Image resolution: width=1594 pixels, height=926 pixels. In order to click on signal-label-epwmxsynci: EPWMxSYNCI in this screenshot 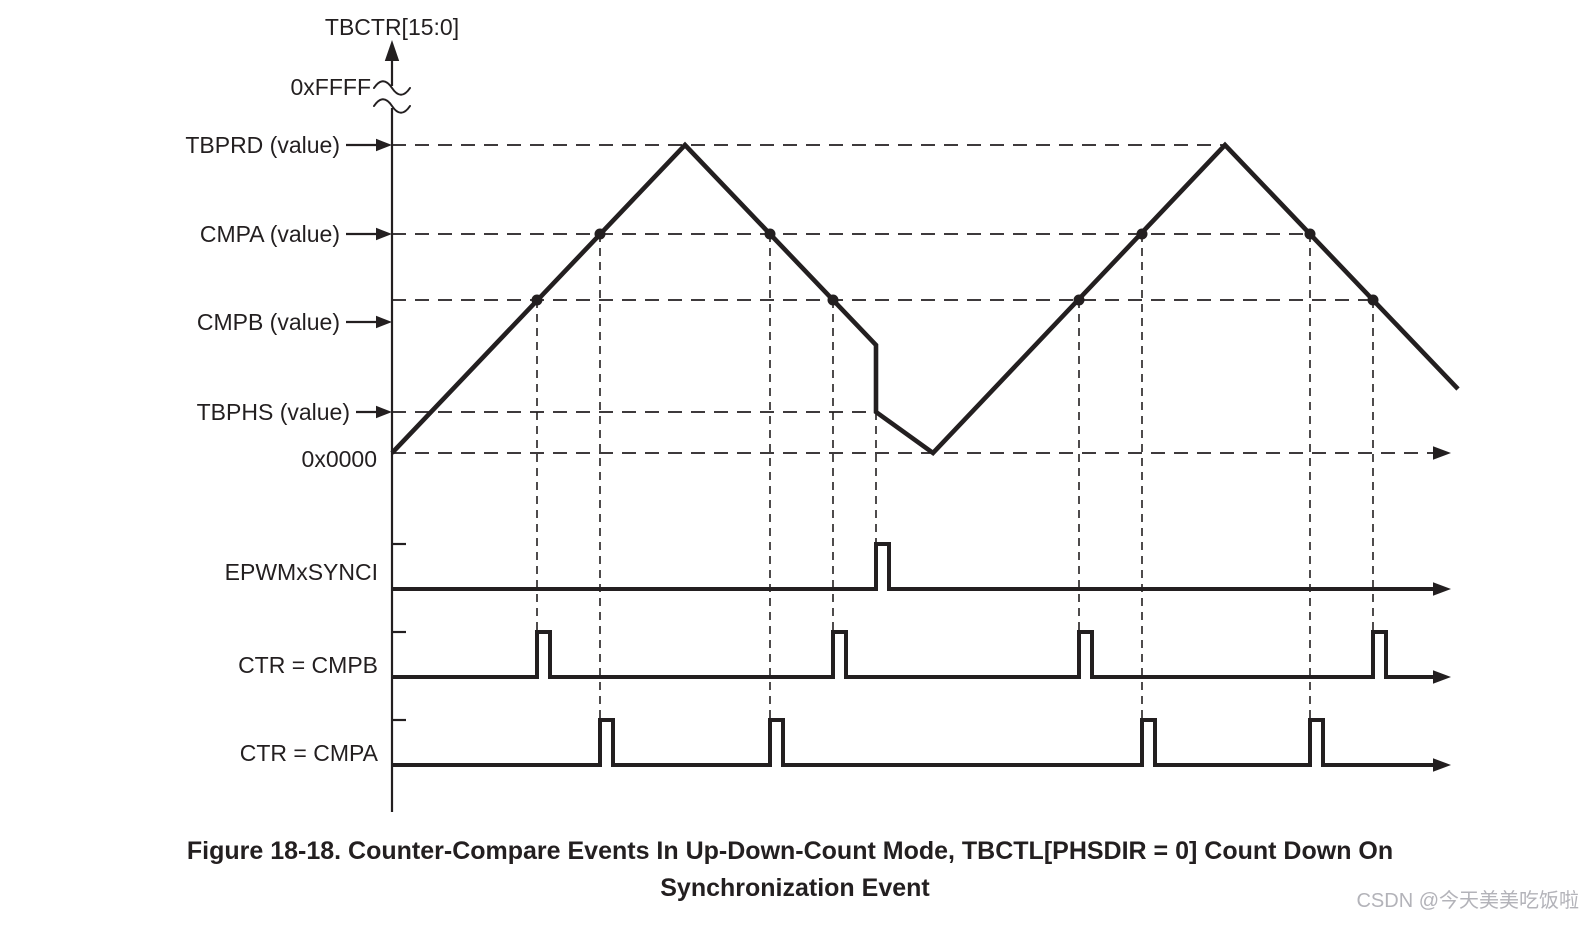, I will do `click(301, 572)`.